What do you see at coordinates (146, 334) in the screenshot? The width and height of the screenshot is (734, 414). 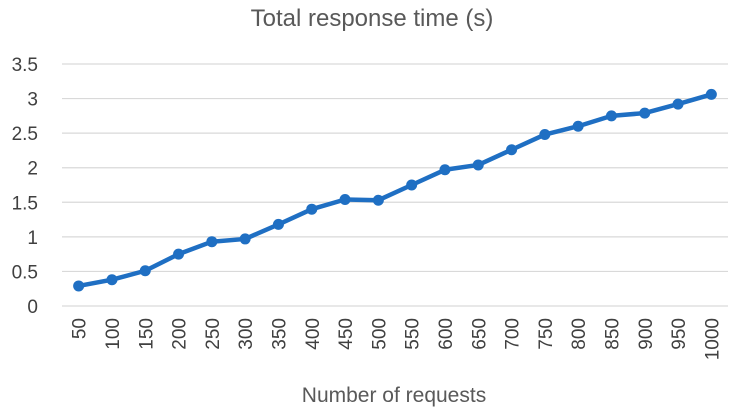 I see `x-tick-label: 150` at bounding box center [146, 334].